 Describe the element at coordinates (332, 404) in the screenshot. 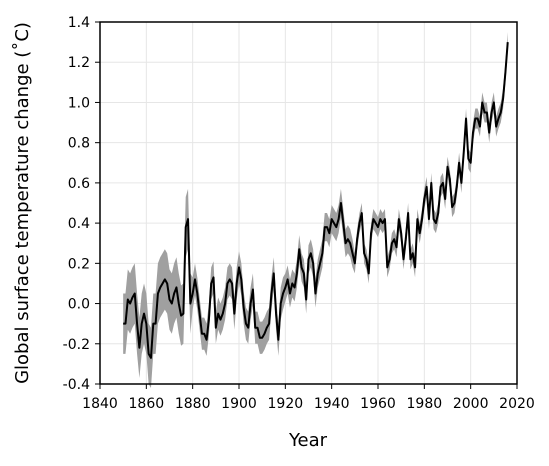

I see `x-tick-label: 1940` at that location.